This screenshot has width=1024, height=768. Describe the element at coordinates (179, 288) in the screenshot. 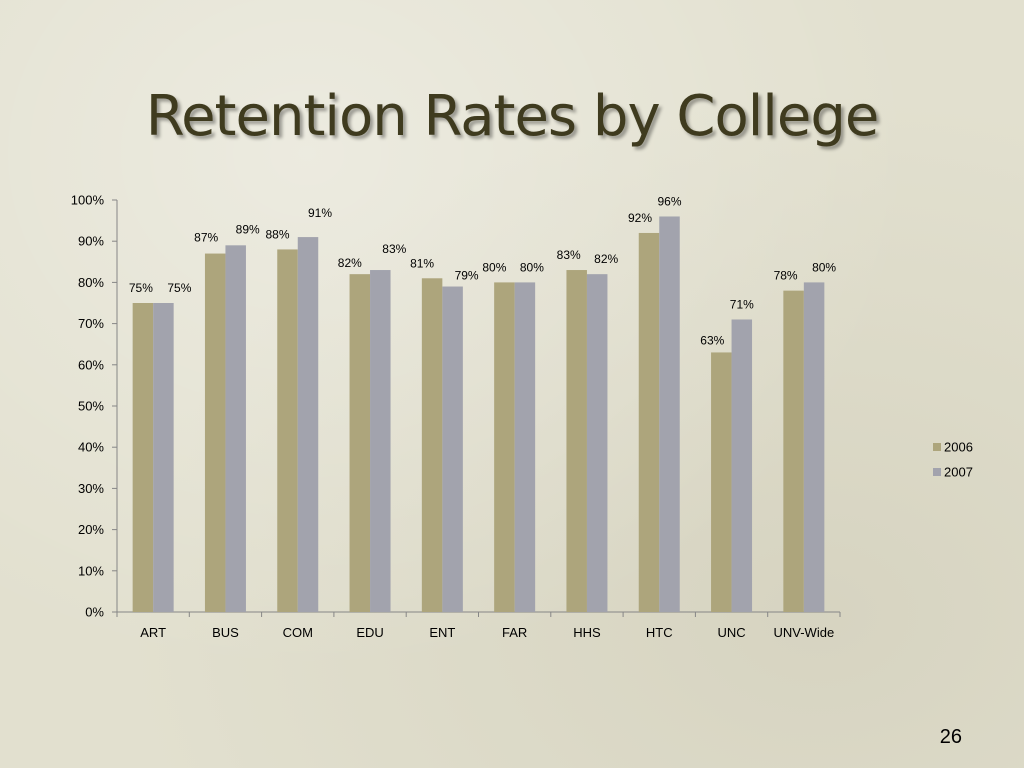

I see `data-label-2007: 75%` at that location.